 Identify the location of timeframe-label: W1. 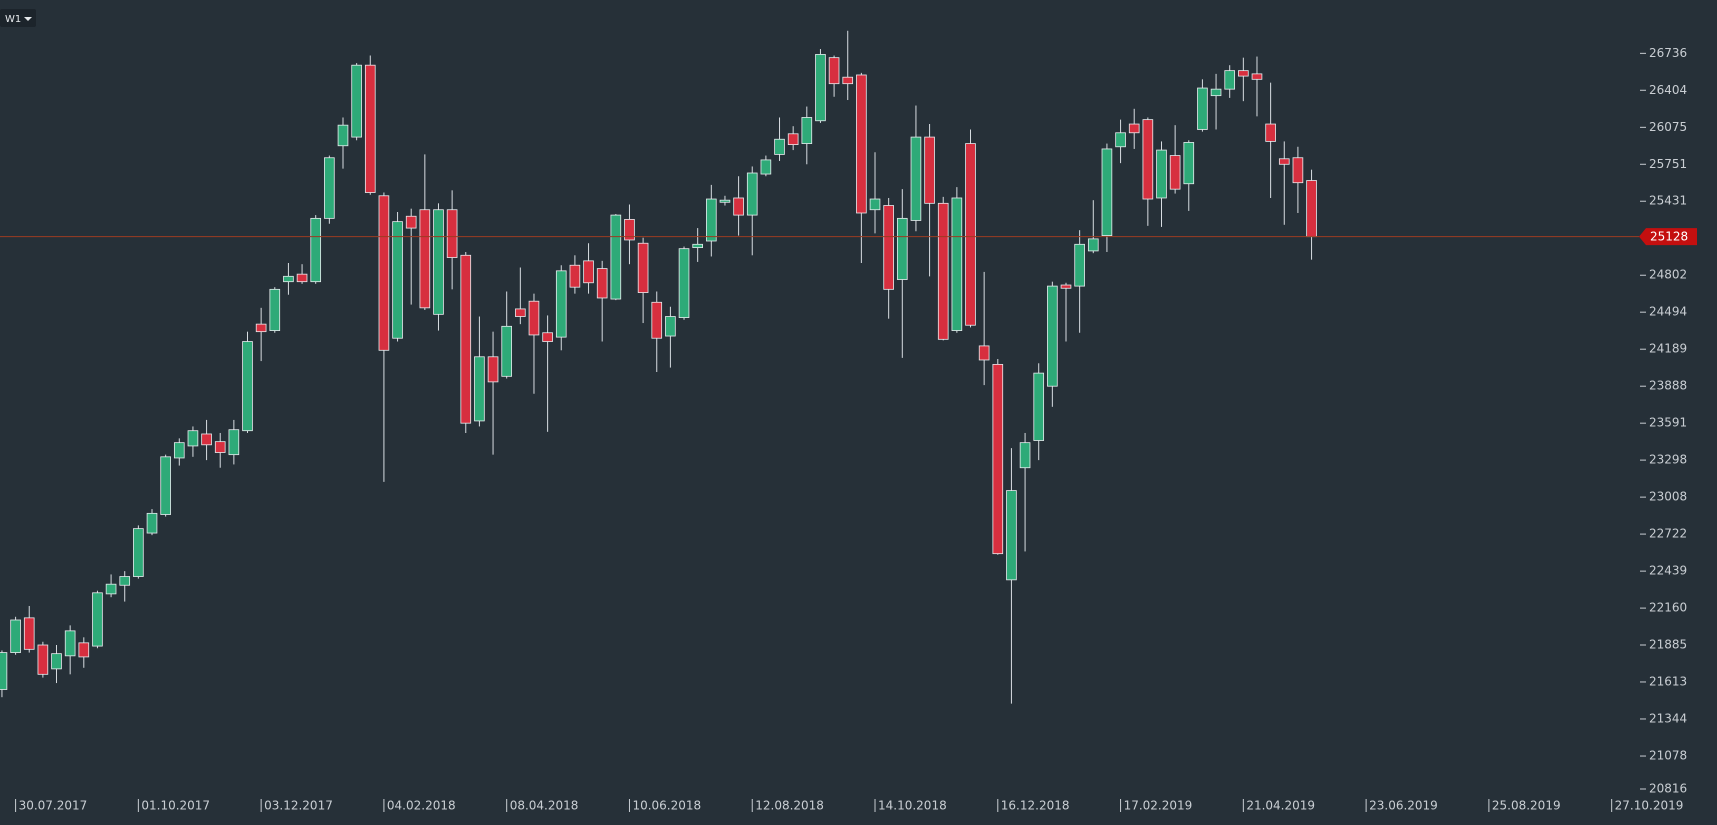
(13, 19).